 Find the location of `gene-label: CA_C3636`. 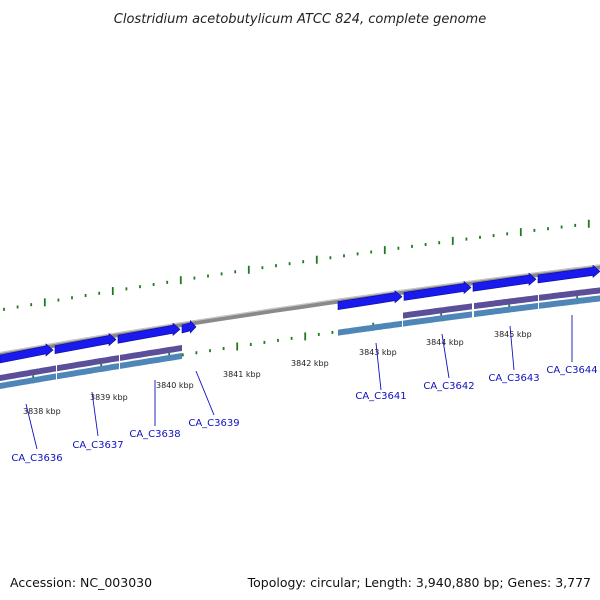

gene-label: CA_C3636 is located at coordinates (36, 458).